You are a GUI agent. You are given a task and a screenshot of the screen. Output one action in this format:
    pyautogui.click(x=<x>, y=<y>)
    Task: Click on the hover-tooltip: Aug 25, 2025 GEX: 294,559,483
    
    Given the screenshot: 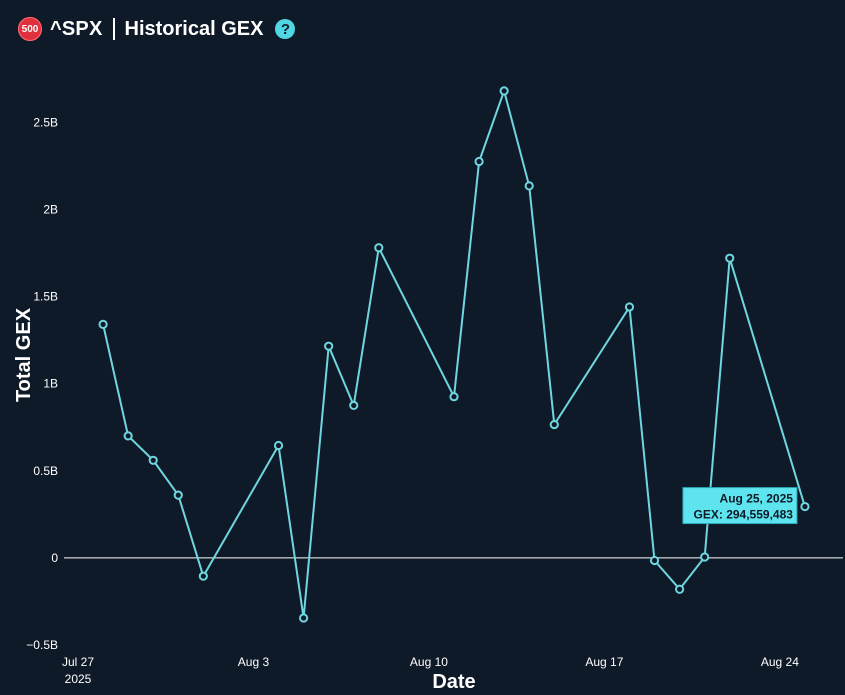 What is the action you would take?
    pyautogui.click(x=740, y=506)
    